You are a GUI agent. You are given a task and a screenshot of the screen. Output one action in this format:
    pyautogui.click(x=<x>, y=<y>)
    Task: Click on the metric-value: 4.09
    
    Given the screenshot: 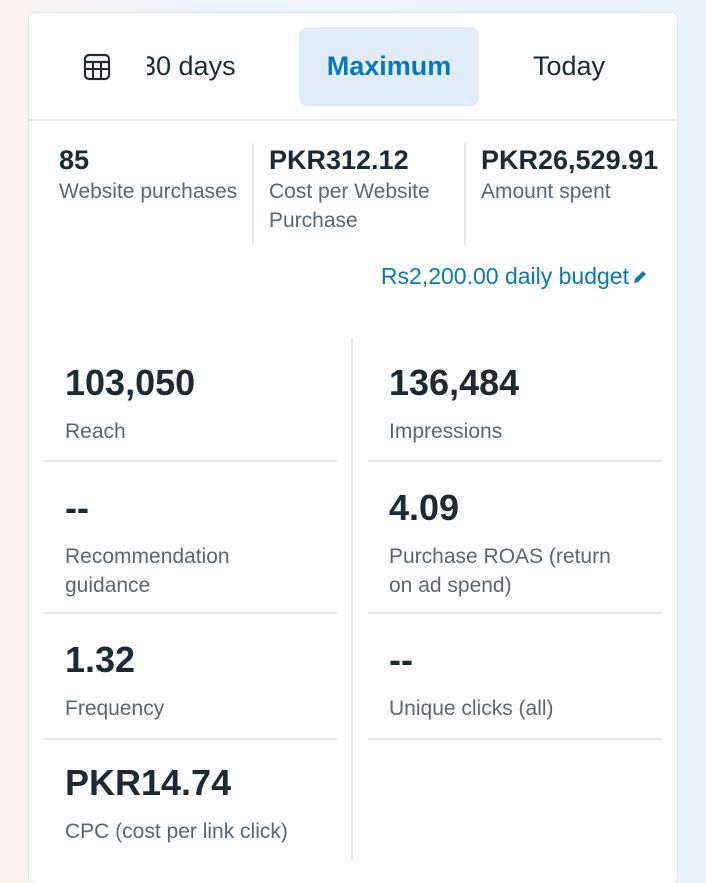 What is the action you would take?
    pyautogui.click(x=424, y=507)
    